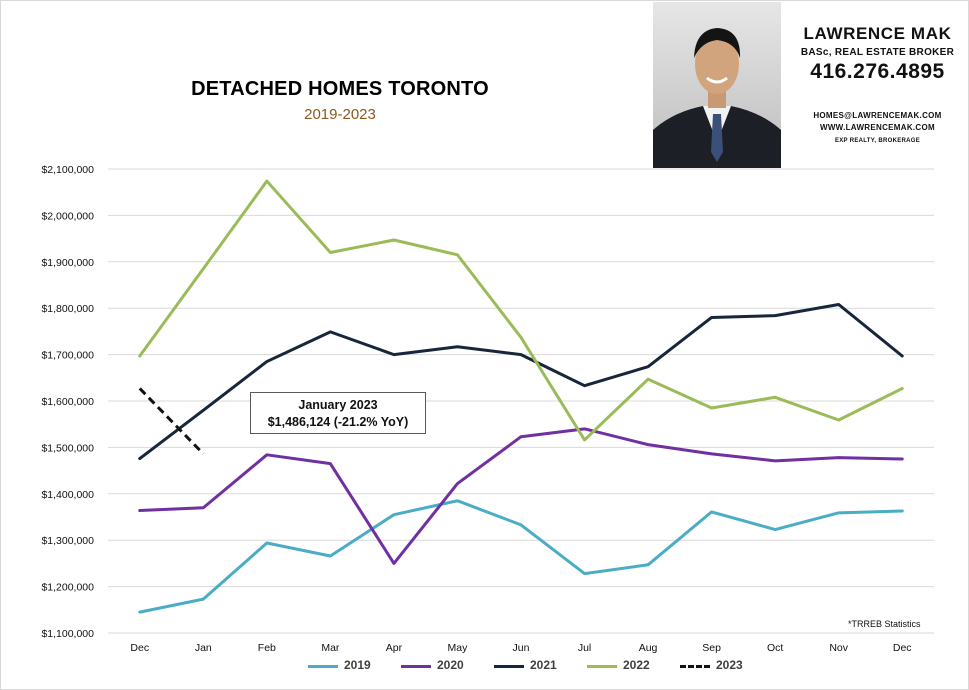  I want to click on y-tick-label: $1,900,000, so click(67, 263).